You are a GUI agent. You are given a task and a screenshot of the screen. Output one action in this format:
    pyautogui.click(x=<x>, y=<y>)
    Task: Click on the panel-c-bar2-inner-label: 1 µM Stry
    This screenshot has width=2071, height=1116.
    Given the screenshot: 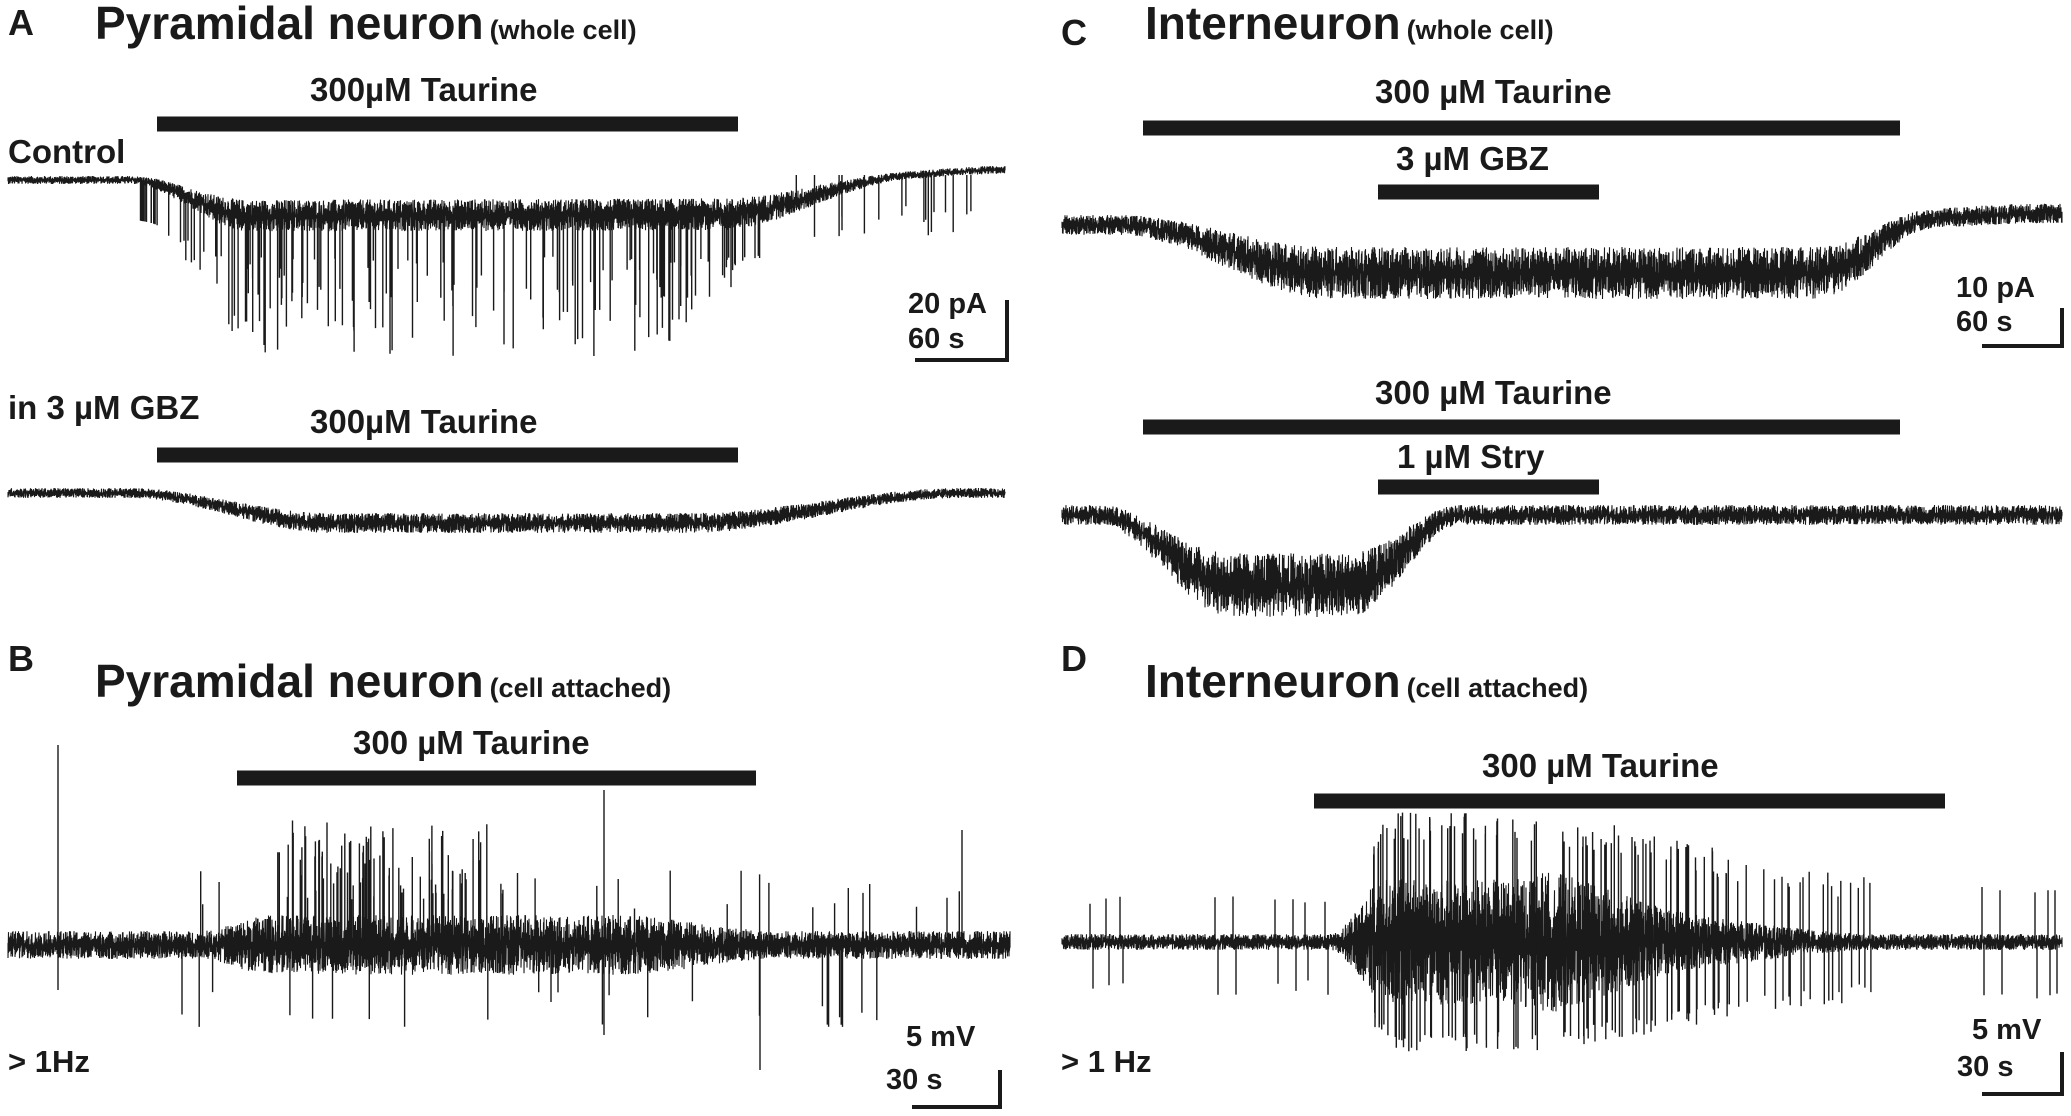 What is the action you would take?
    pyautogui.click(x=1471, y=456)
    